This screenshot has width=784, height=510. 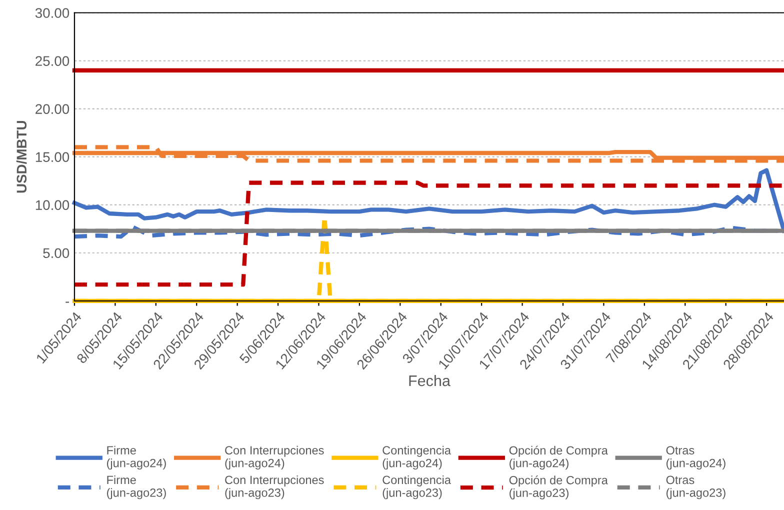 What do you see at coordinates (53, 157) in the screenshot?
I see `y-tick-label: 15.00` at bounding box center [53, 157].